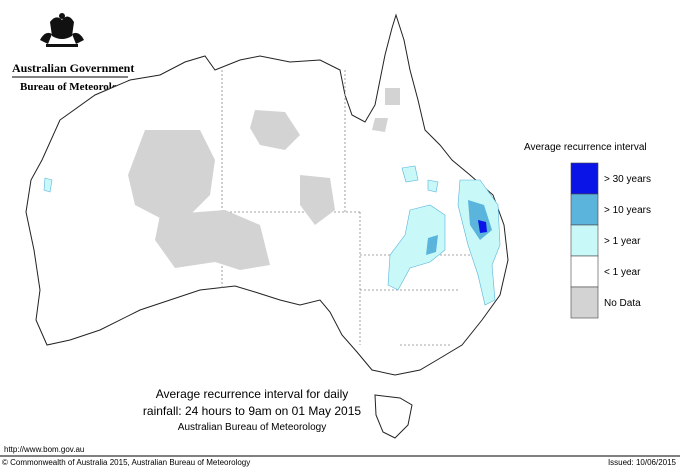 Image resolution: width=680 pixels, height=467 pixels. I want to click on tasmania, so click(393, 416).